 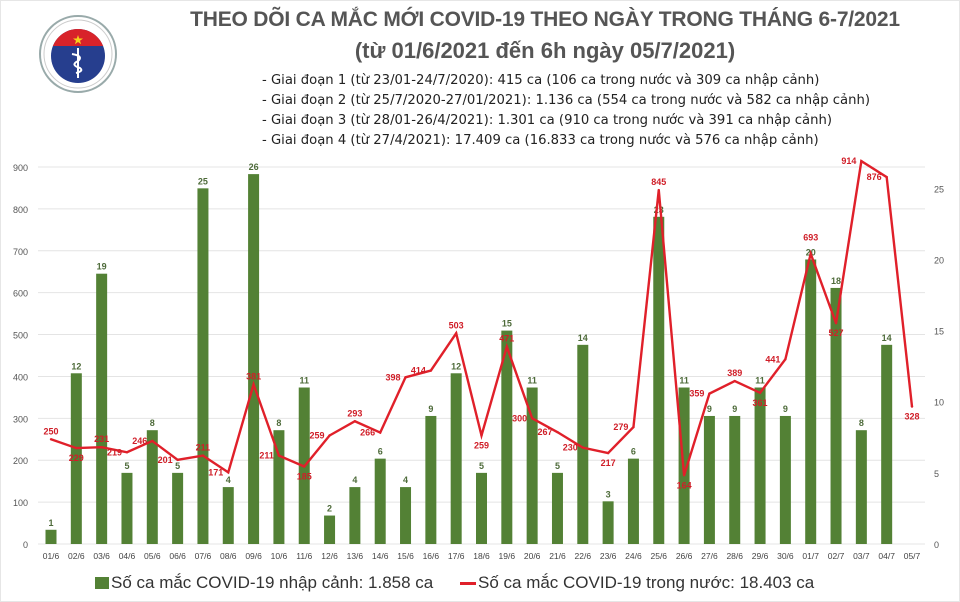 What do you see at coordinates (886, 556) in the screenshot?
I see `x-axis-tick-label: 04/7` at bounding box center [886, 556].